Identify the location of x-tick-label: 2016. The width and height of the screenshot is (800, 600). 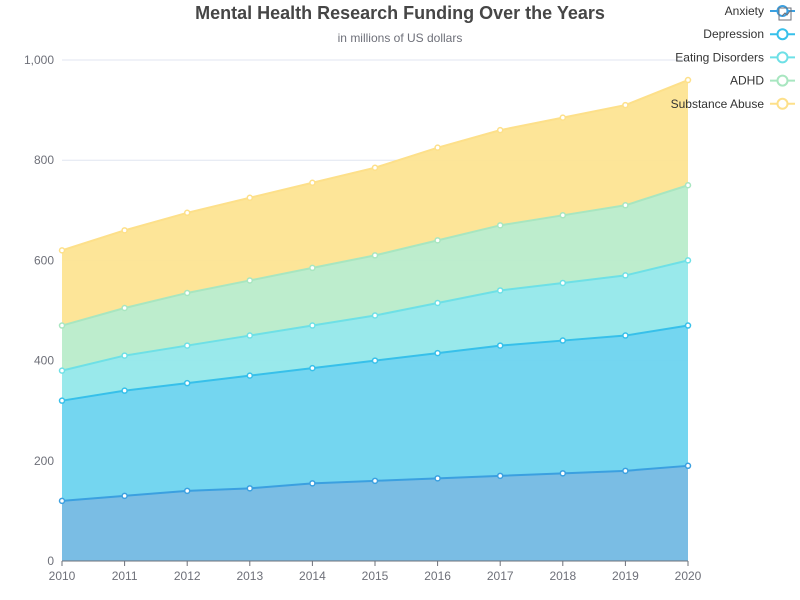
(437, 576).